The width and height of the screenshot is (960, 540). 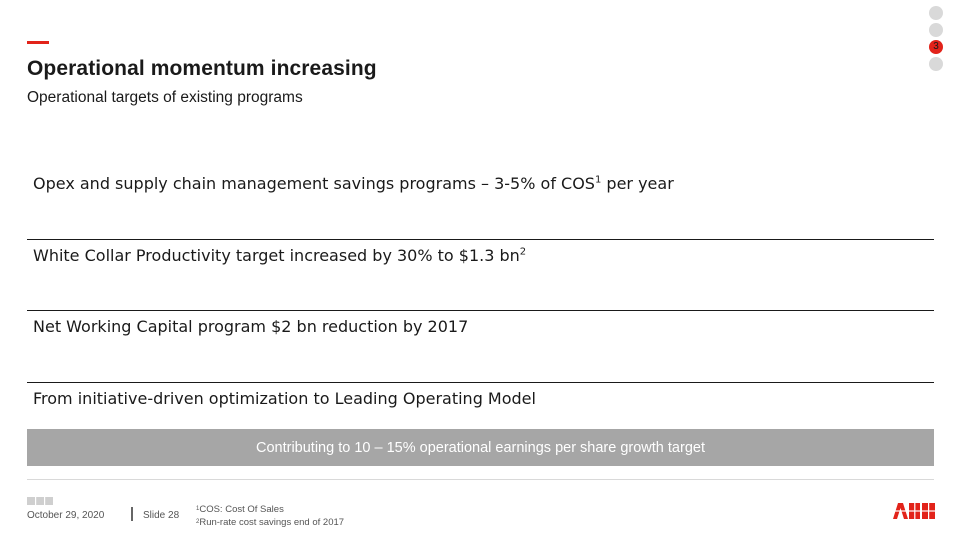 What do you see at coordinates (914, 511) in the screenshot?
I see `abb-logo-icon` at bounding box center [914, 511].